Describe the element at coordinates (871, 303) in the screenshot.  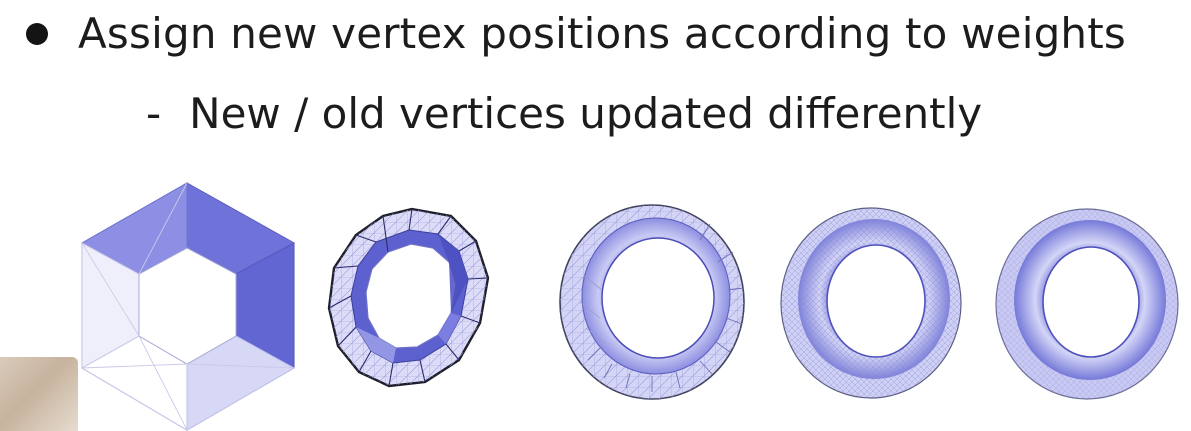
I see `stage-3-subdivided` at that location.